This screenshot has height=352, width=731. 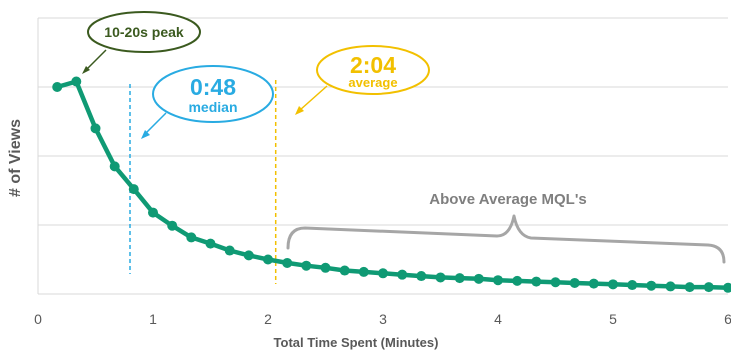 What do you see at coordinates (213, 87) in the screenshot?
I see `median-value: 0:48` at bounding box center [213, 87].